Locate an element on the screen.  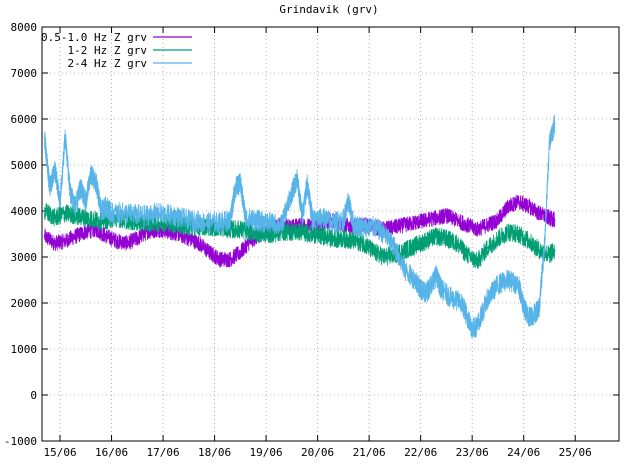
chart-title: Grindavik (grv) is located at coordinates (328, 9).